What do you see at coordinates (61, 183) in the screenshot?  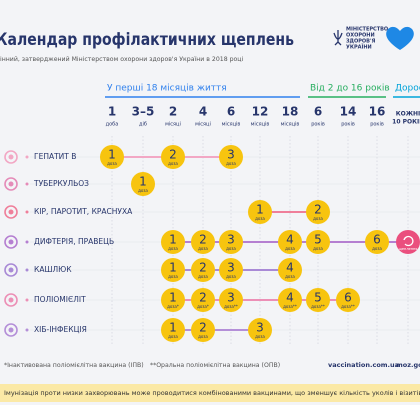 I see `row-label: ТУБЕРКУЛЬОЗ` at bounding box center [61, 183].